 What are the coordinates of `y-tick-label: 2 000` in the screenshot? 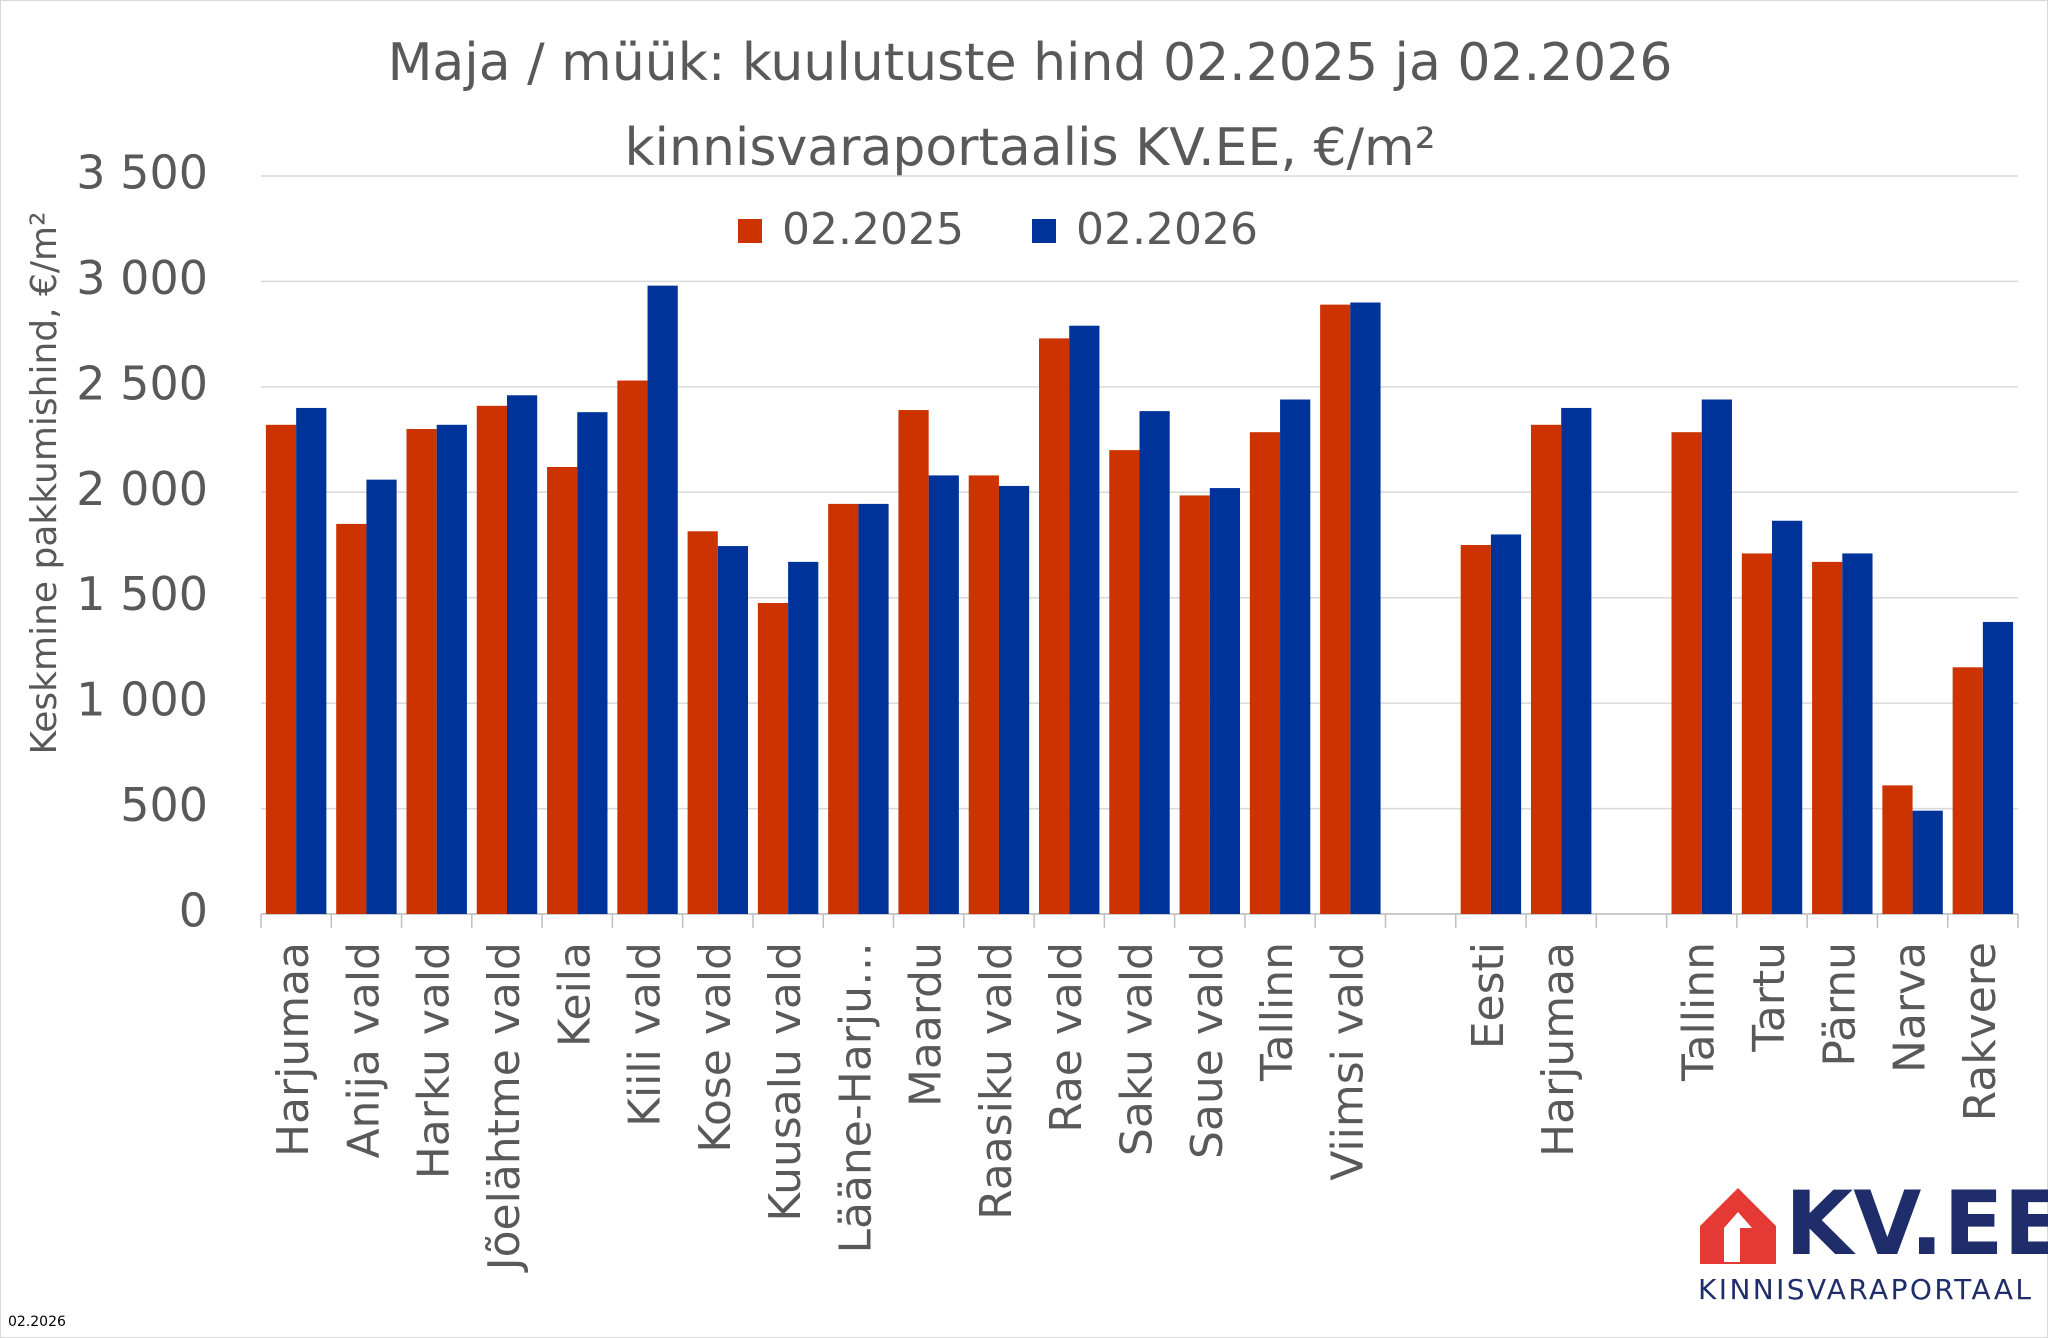 It's located at (142, 489).